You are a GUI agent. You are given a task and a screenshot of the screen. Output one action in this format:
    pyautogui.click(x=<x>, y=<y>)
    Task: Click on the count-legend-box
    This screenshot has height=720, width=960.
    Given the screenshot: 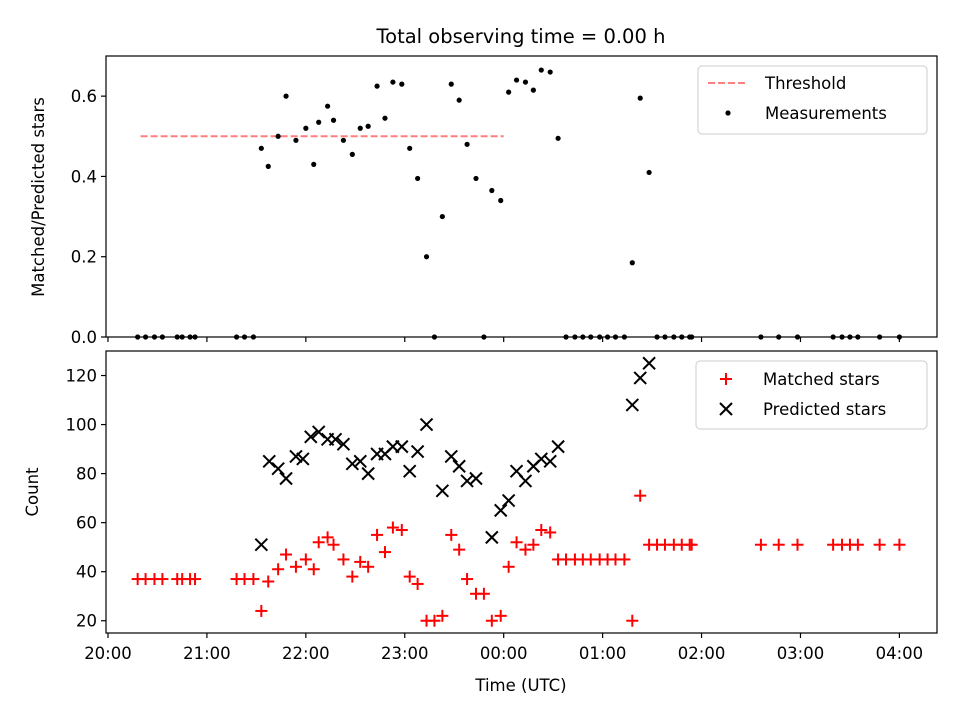 What is the action you would take?
    pyautogui.click(x=811, y=395)
    